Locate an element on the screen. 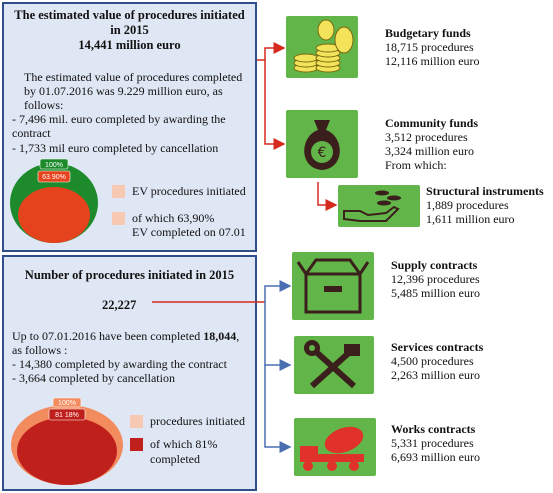  count-pie-label-top: 100% is located at coordinates (67, 403).